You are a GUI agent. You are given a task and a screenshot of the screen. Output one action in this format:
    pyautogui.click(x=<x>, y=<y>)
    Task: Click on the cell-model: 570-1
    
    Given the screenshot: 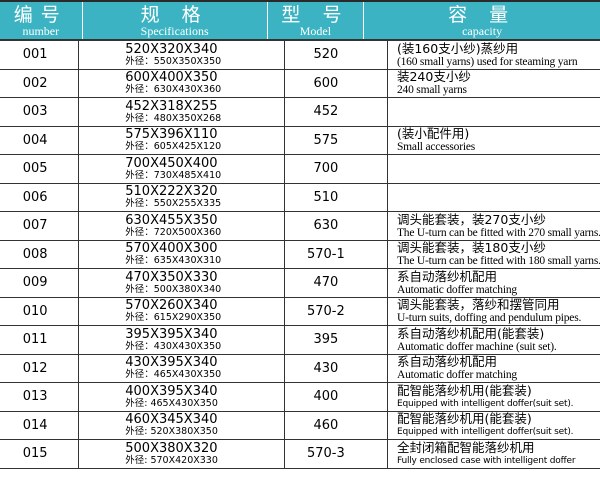 What is the action you would take?
    pyautogui.click(x=336, y=254)
    